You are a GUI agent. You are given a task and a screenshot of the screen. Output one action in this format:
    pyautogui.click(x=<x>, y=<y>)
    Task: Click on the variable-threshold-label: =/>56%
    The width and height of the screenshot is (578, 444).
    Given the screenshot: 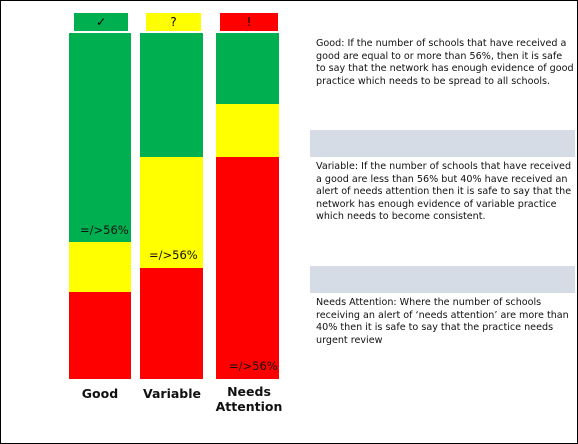 What is the action you would take?
    pyautogui.click(x=173, y=255)
    